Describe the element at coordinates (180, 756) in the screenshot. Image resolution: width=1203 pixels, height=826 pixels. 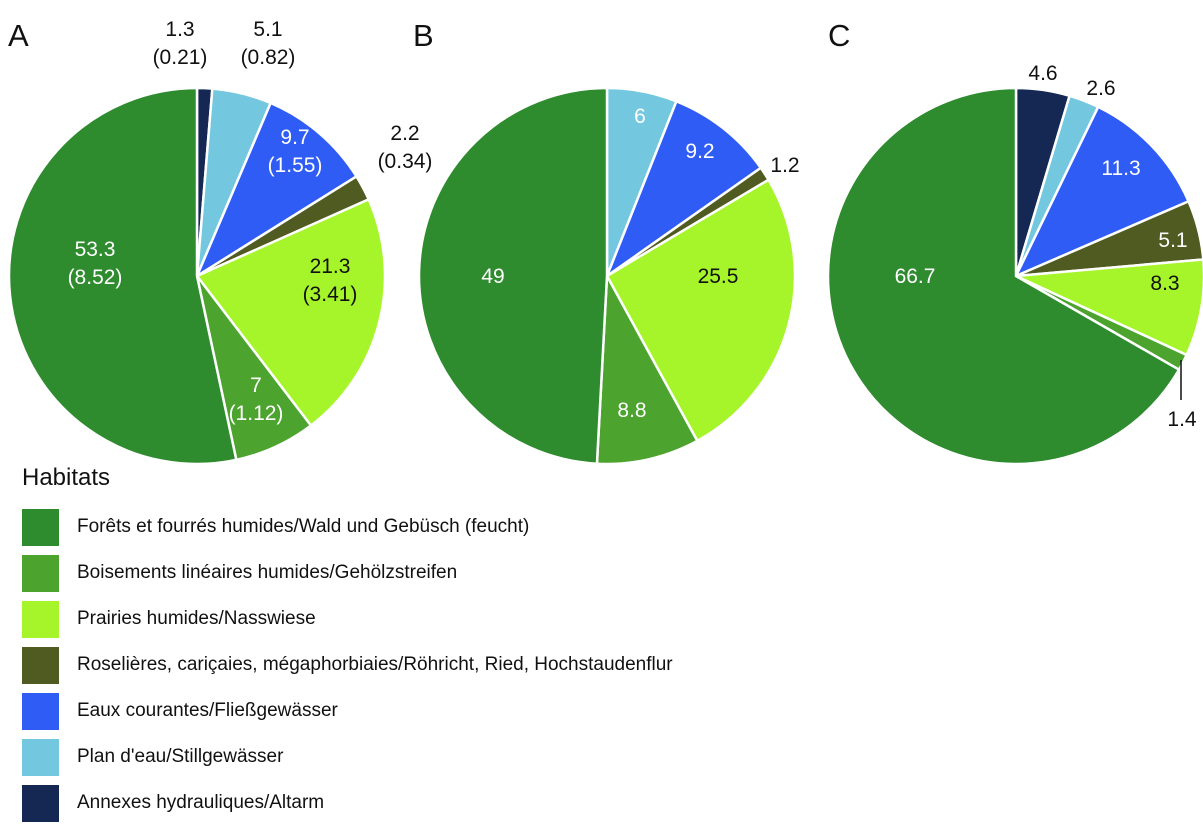
I see `legend-label: Plan d'eau/Stillgewässer` at that location.